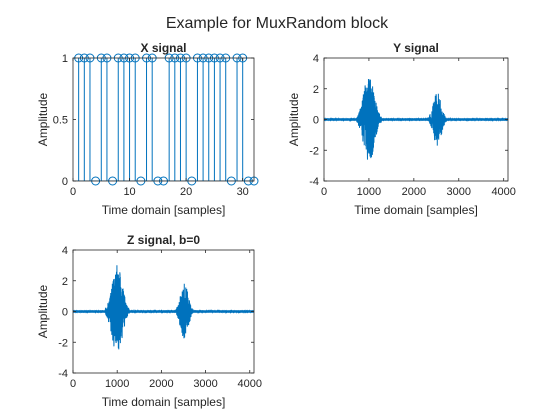 This screenshot has width=560, height=420. I want to click on x-tick-label: 10, so click(129, 192).